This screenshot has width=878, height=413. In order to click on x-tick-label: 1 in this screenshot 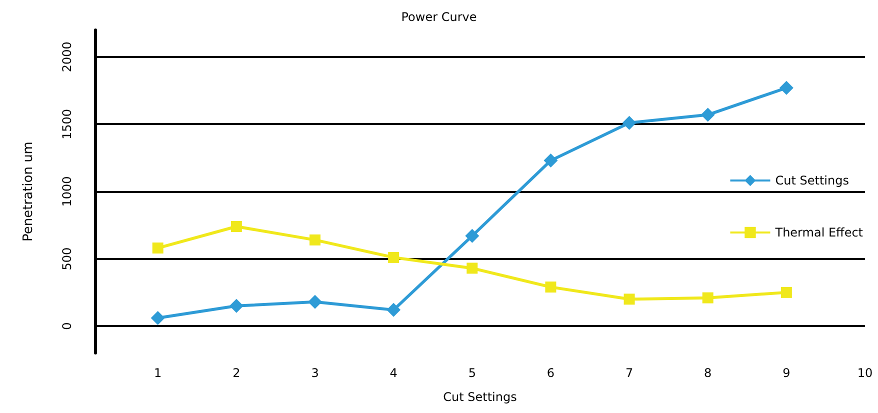, I will do `click(158, 373)`.